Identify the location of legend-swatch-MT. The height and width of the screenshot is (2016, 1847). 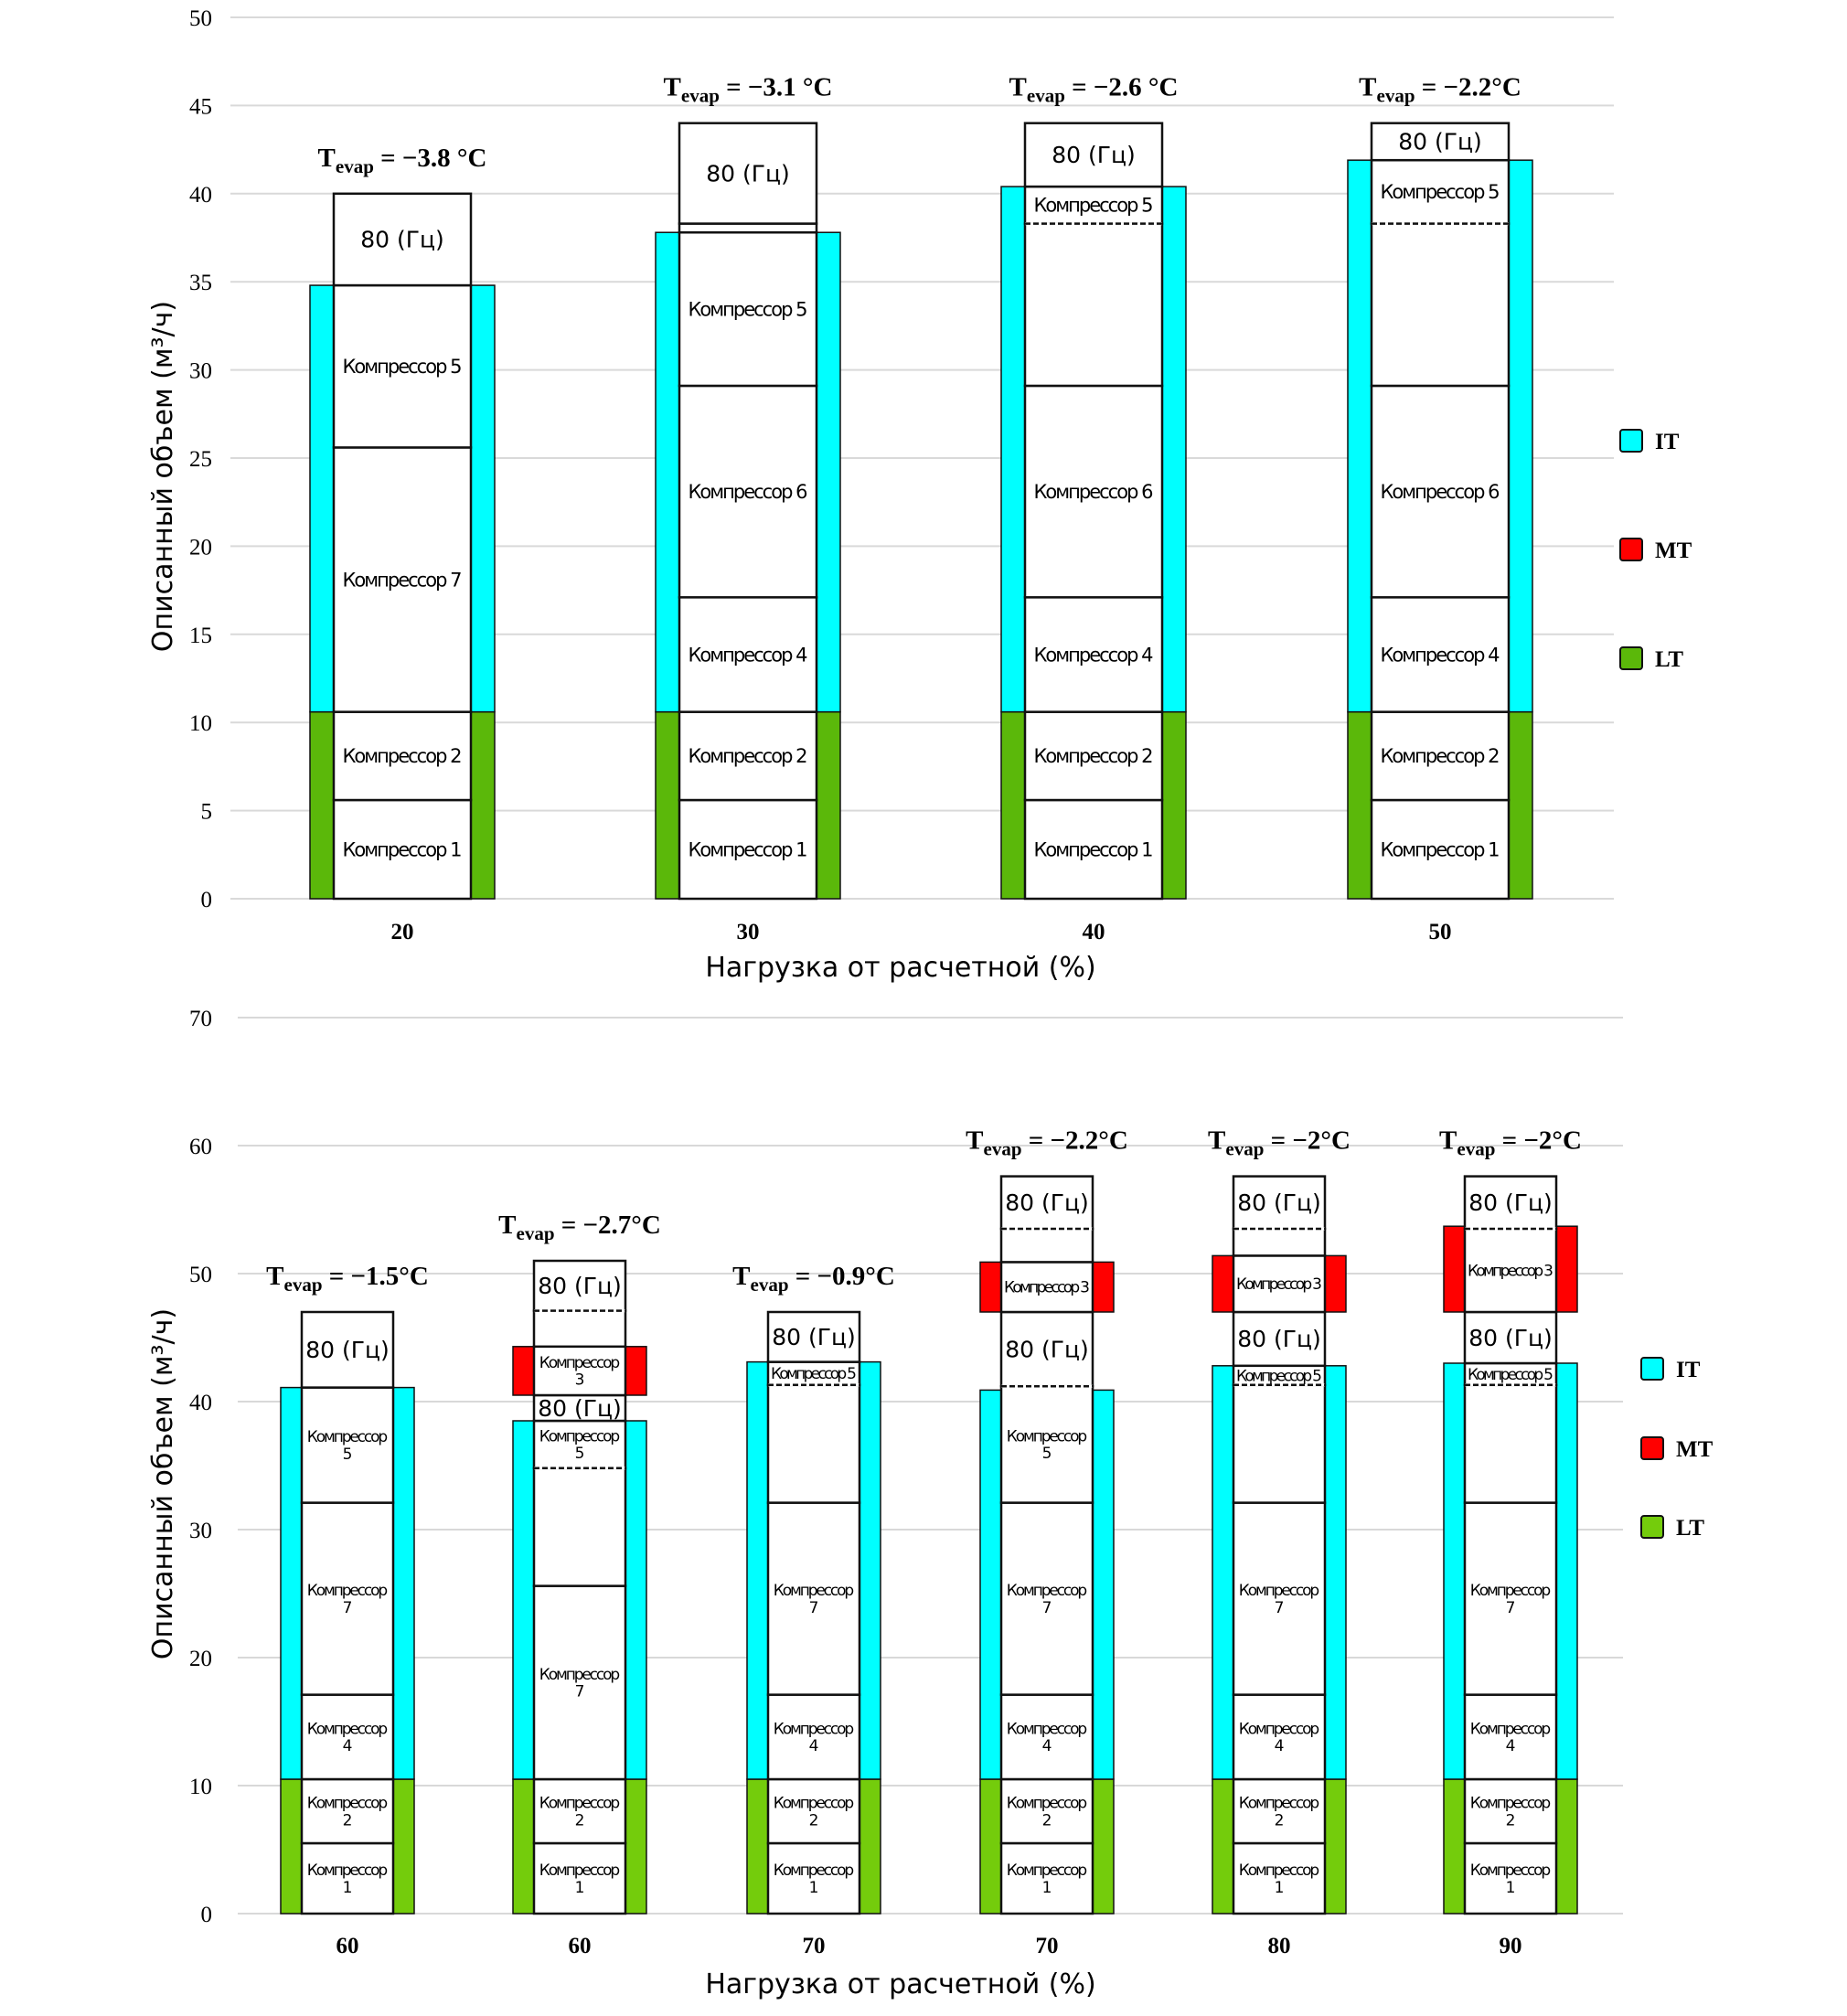
(1631, 549).